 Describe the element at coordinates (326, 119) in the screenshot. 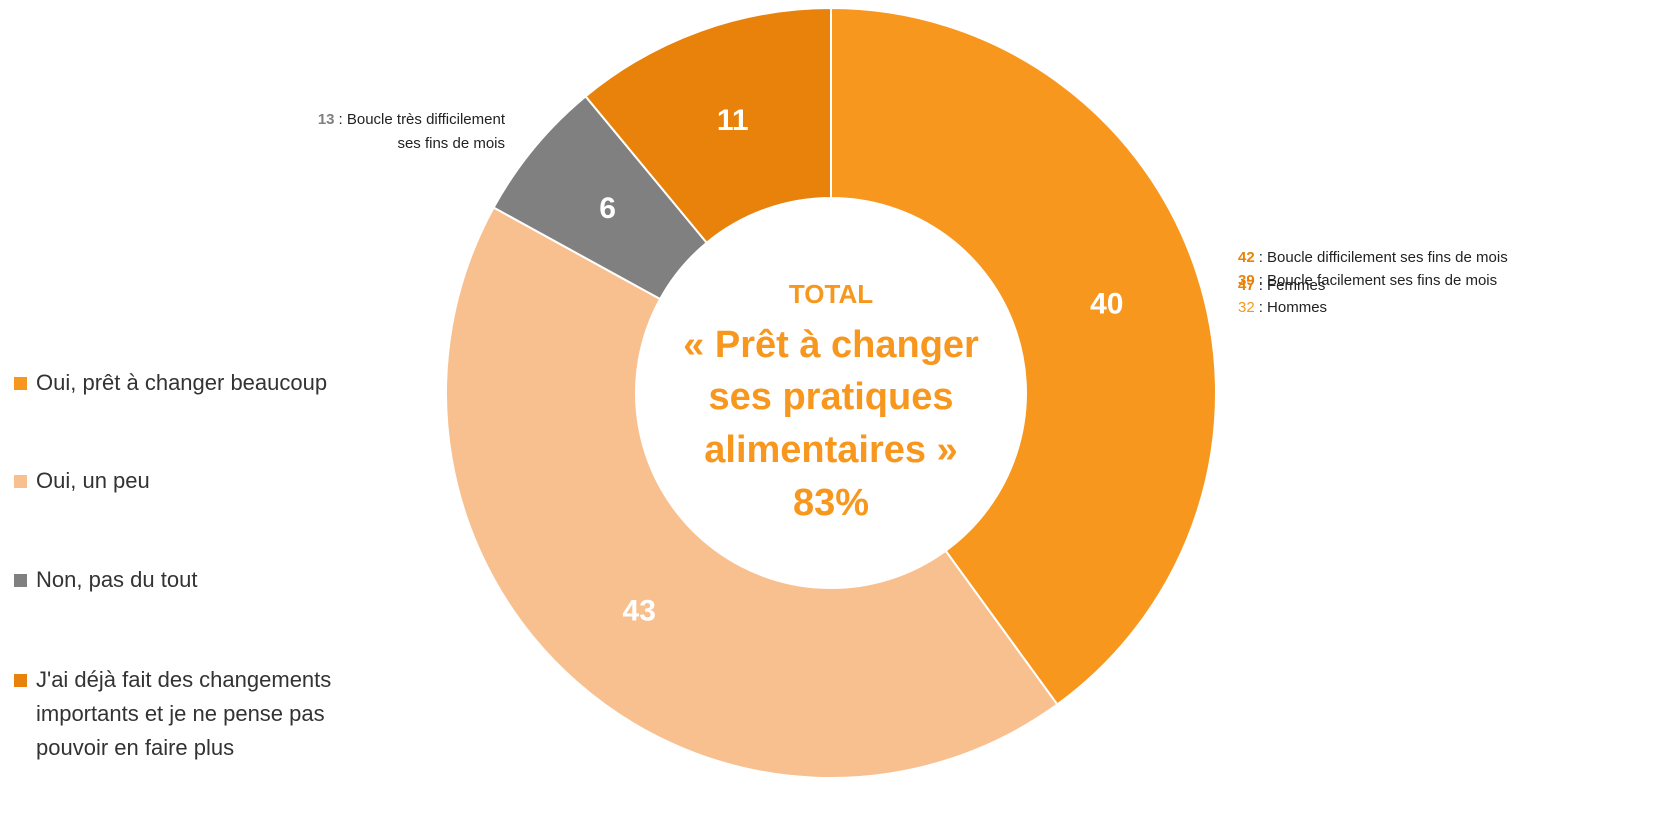

I see `annotation-number: 13` at that location.